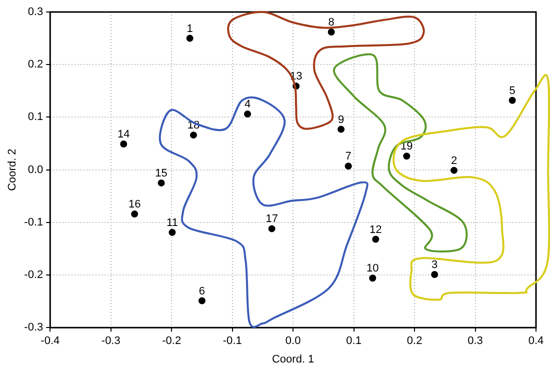 Image resolution: width=550 pixels, height=370 pixels. Describe the element at coordinates (293, 359) in the screenshot. I see `x-axis-title: Coord. 1` at that location.